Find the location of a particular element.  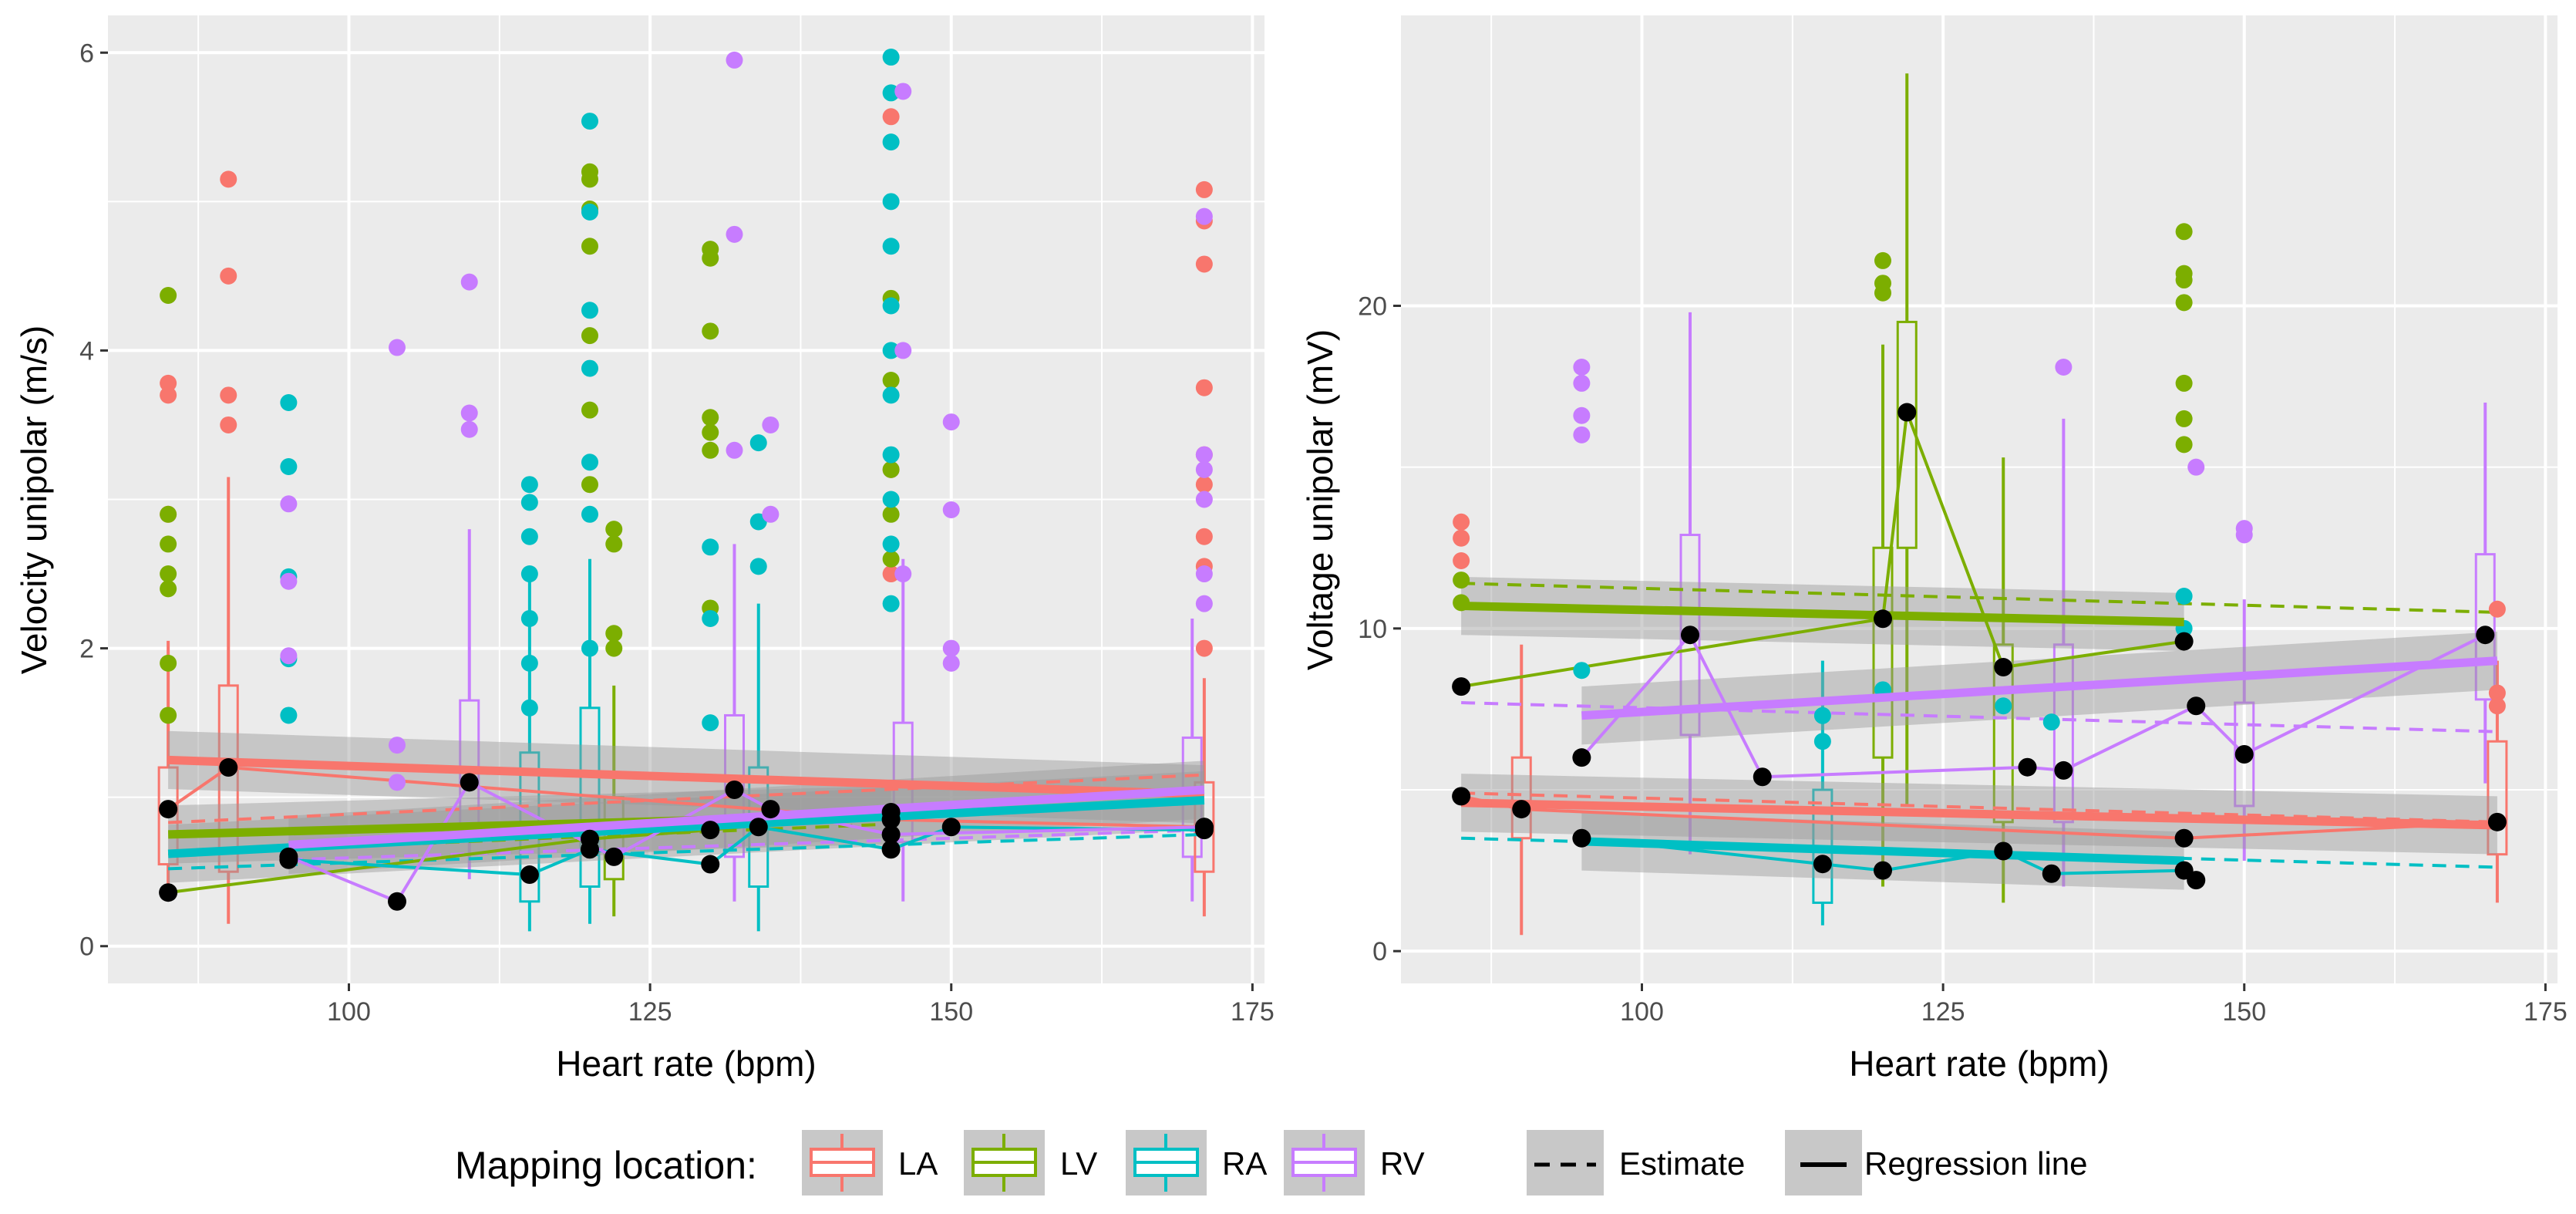

left-regression-line-RV is located at coordinates (746, 817).